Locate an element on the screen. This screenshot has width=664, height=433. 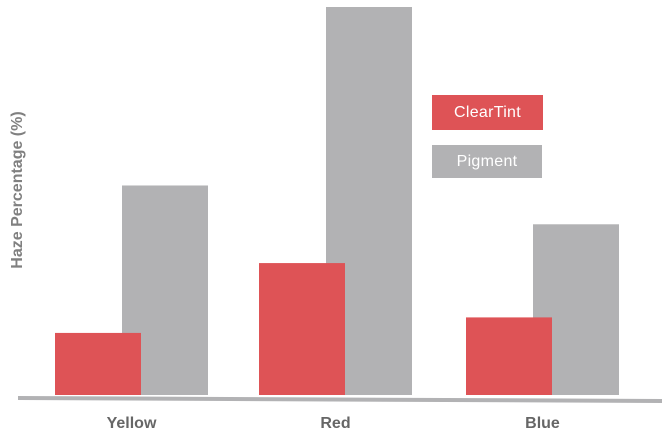
bar-cleartint-yellow is located at coordinates (98, 363).